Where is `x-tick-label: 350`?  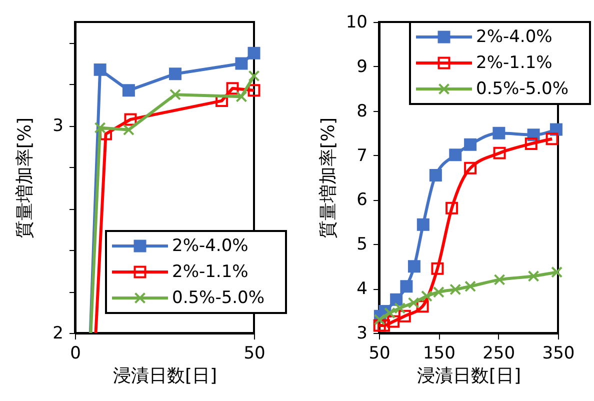 x-tick-label: 350 is located at coordinates (558, 354).